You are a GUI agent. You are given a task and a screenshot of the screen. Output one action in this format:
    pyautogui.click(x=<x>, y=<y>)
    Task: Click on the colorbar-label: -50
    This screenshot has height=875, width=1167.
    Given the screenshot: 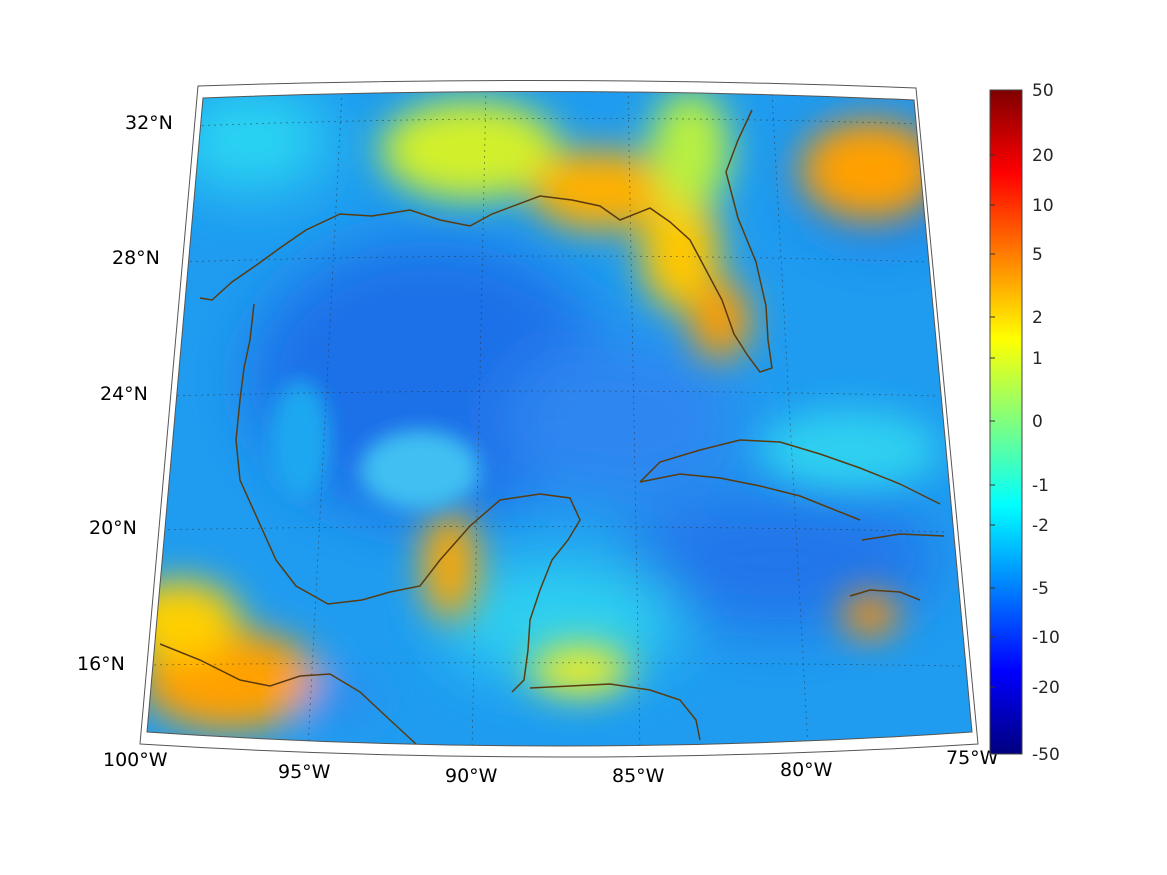 What is the action you would take?
    pyautogui.click(x=1046, y=755)
    